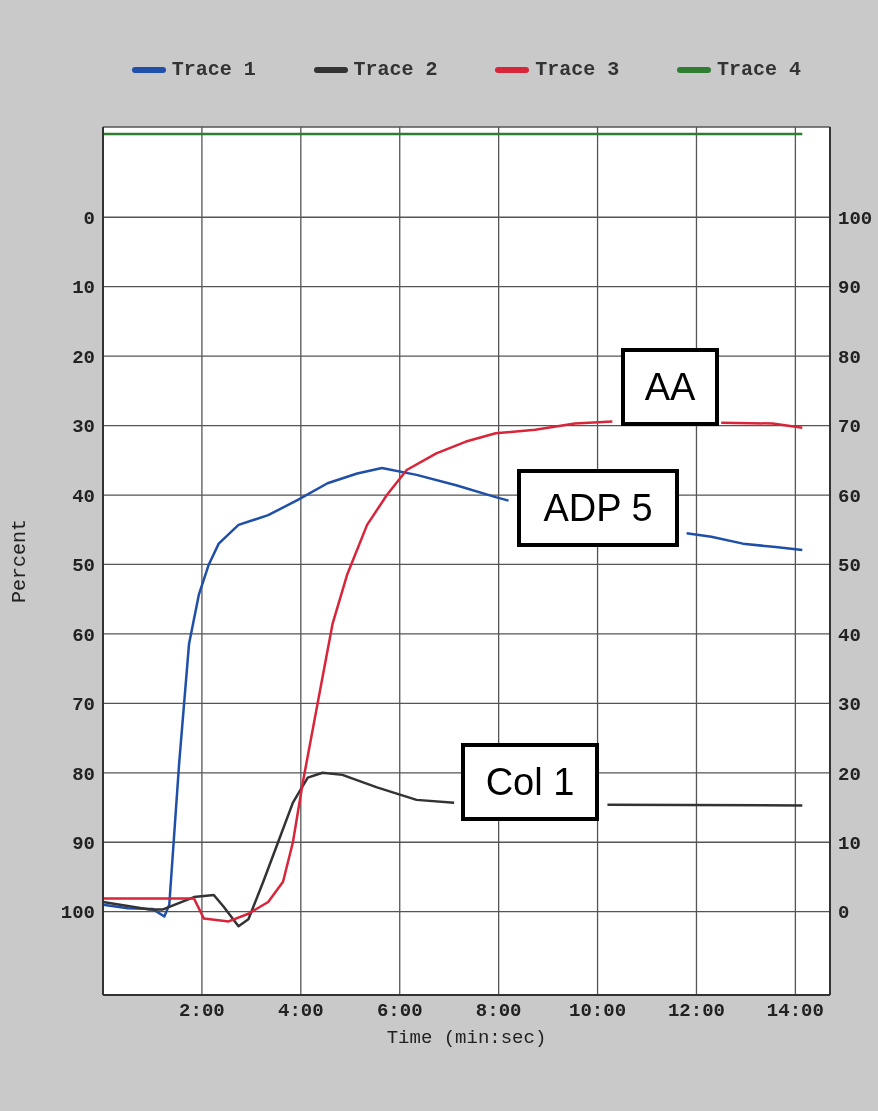 The width and height of the screenshot is (878, 1111). Describe the element at coordinates (213, 69) in the screenshot. I see `legend-label: Trace 1` at that location.